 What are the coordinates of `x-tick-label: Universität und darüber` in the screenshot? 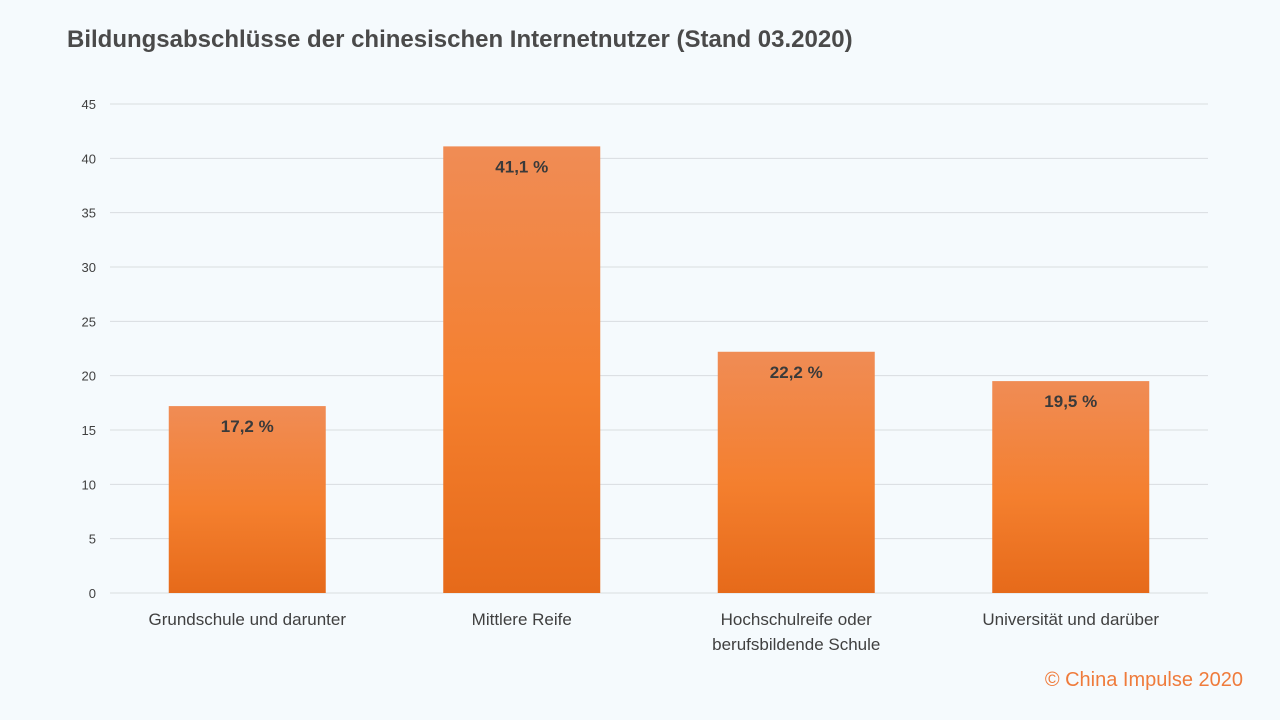 It's located at (1070, 619).